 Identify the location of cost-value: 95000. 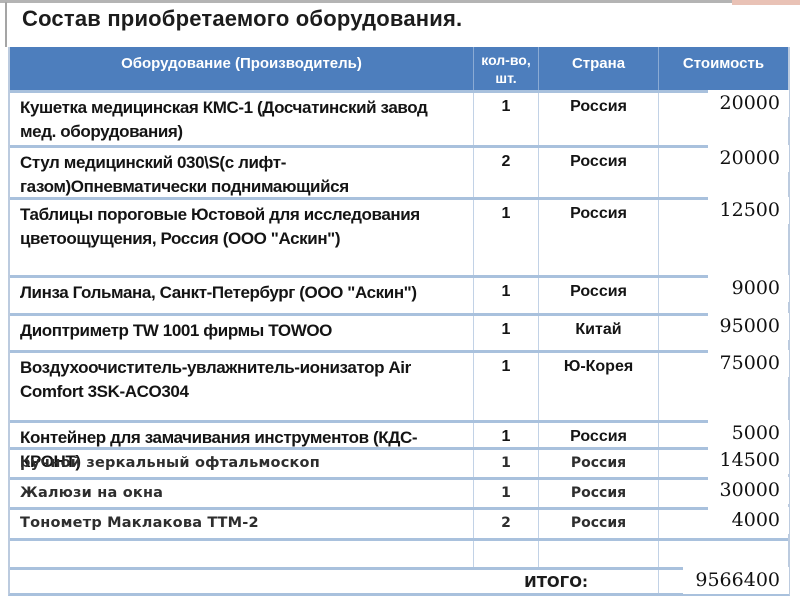
(748, 326).